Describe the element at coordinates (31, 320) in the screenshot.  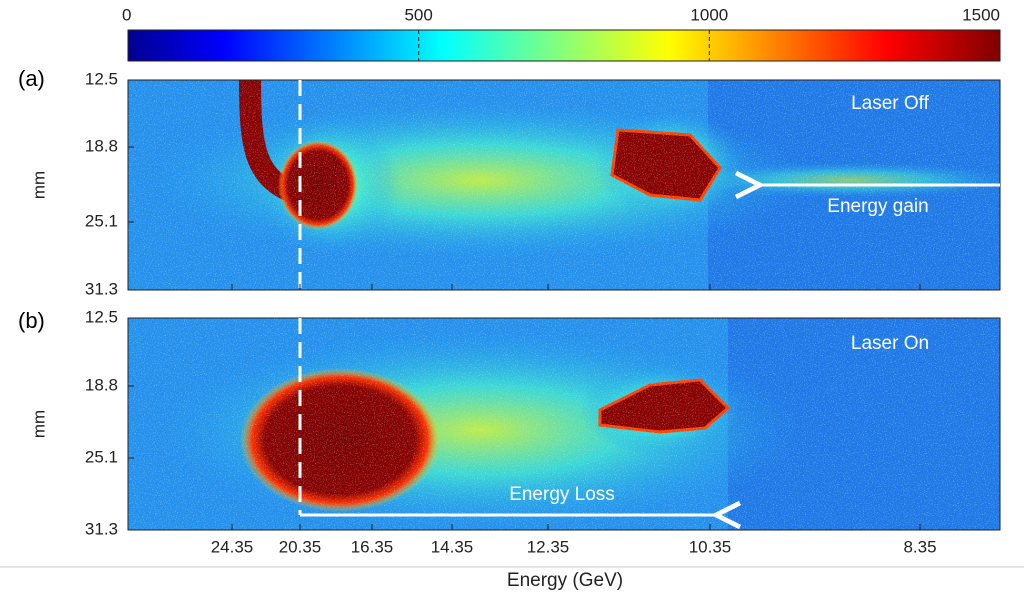
I see `panel-label: (b)` at that location.